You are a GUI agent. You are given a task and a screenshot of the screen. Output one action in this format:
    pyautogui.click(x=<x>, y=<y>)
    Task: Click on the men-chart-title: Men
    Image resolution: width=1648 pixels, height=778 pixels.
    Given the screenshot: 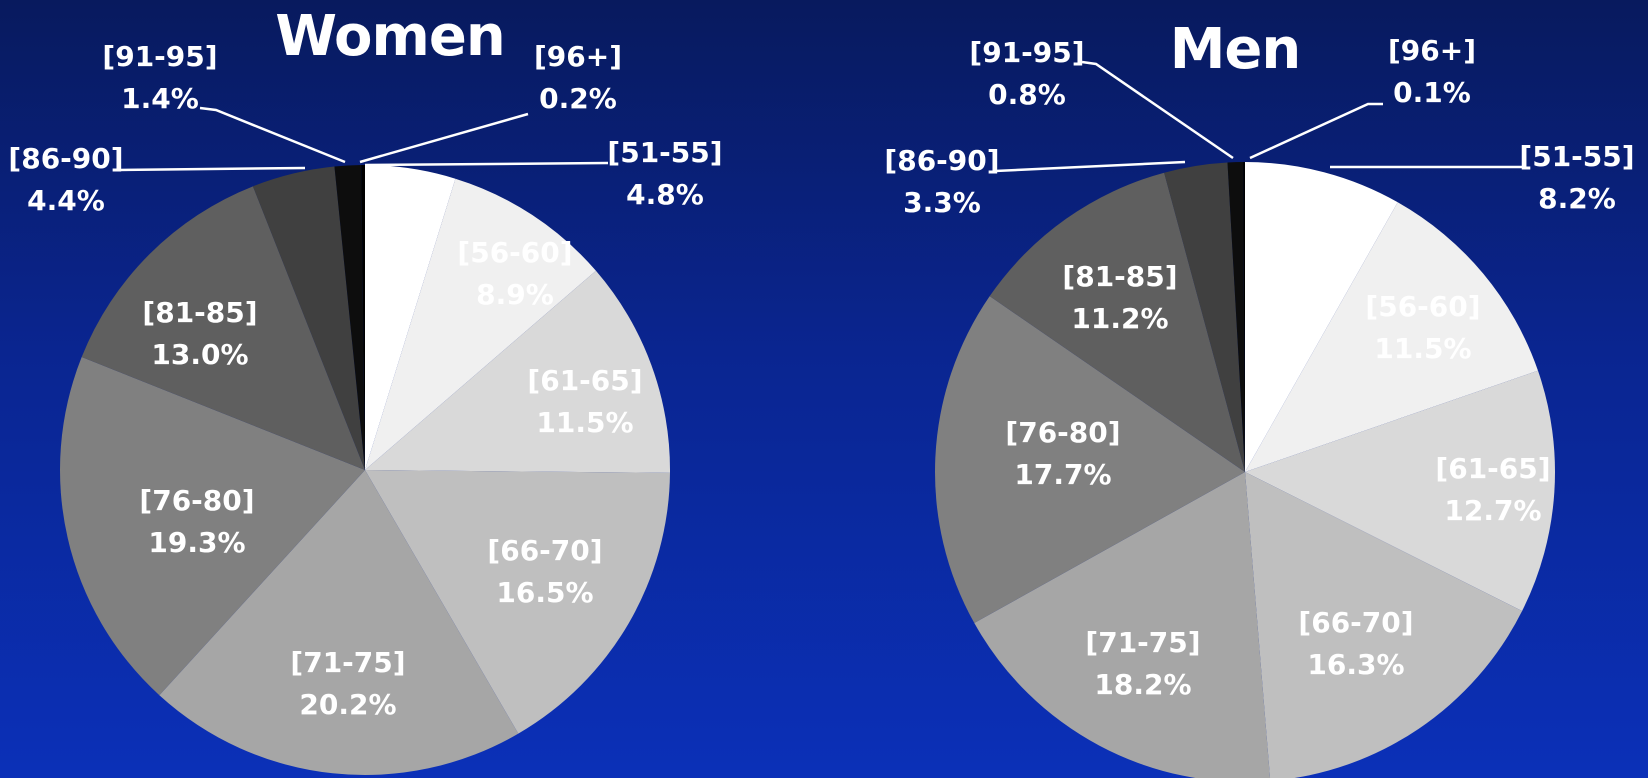 What is the action you would take?
    pyautogui.click(x=1235, y=49)
    